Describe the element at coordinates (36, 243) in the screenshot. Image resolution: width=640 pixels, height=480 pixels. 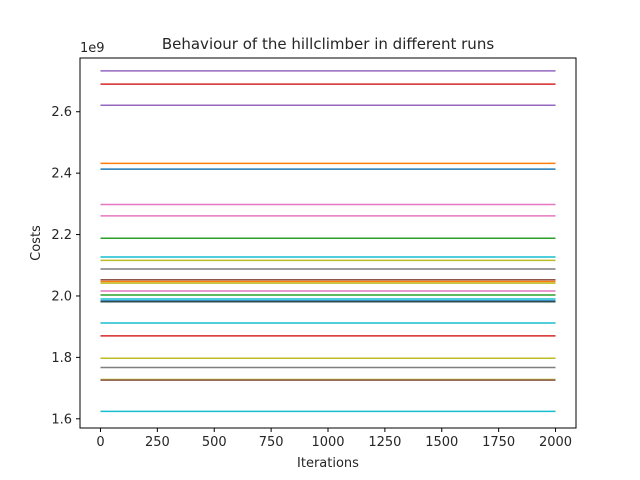
I see `y-axis-label: Costs` at that location.